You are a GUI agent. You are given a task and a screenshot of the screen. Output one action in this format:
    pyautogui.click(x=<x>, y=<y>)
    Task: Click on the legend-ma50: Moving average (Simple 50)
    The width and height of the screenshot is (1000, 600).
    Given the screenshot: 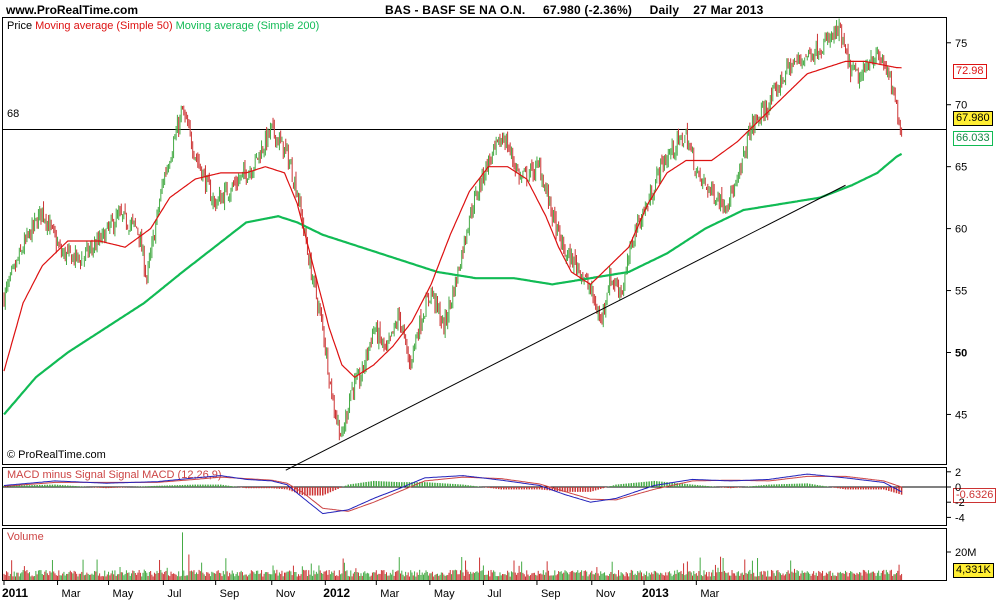 What is the action you would take?
    pyautogui.click(x=104, y=26)
    